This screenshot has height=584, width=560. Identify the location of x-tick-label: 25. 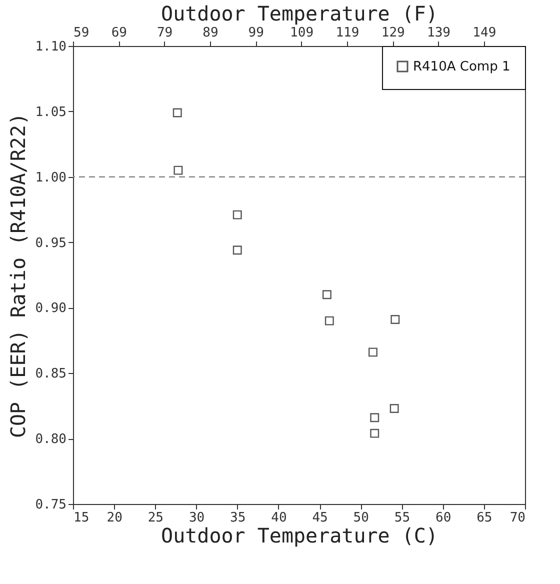
(156, 518).